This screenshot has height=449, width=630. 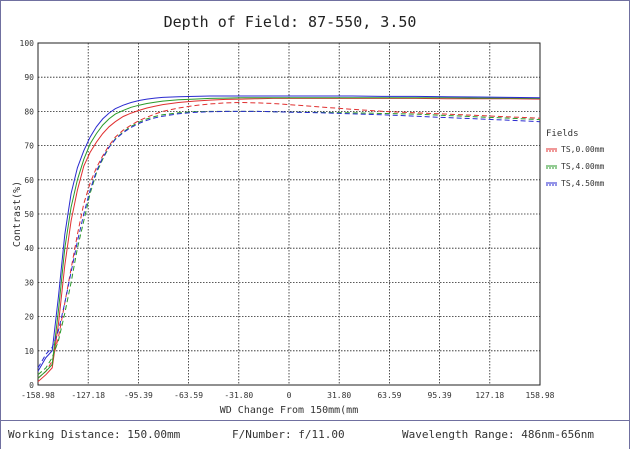 I want to click on x-tick-label: 63.59, so click(x=389, y=395).